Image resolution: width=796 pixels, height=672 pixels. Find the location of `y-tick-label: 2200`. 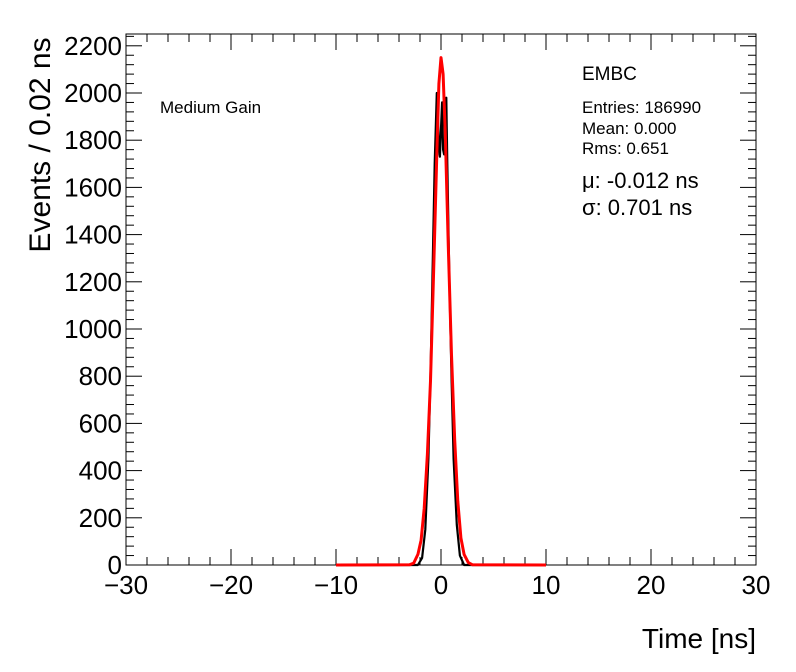

y-tick-label: 2200 is located at coordinates (93, 46).